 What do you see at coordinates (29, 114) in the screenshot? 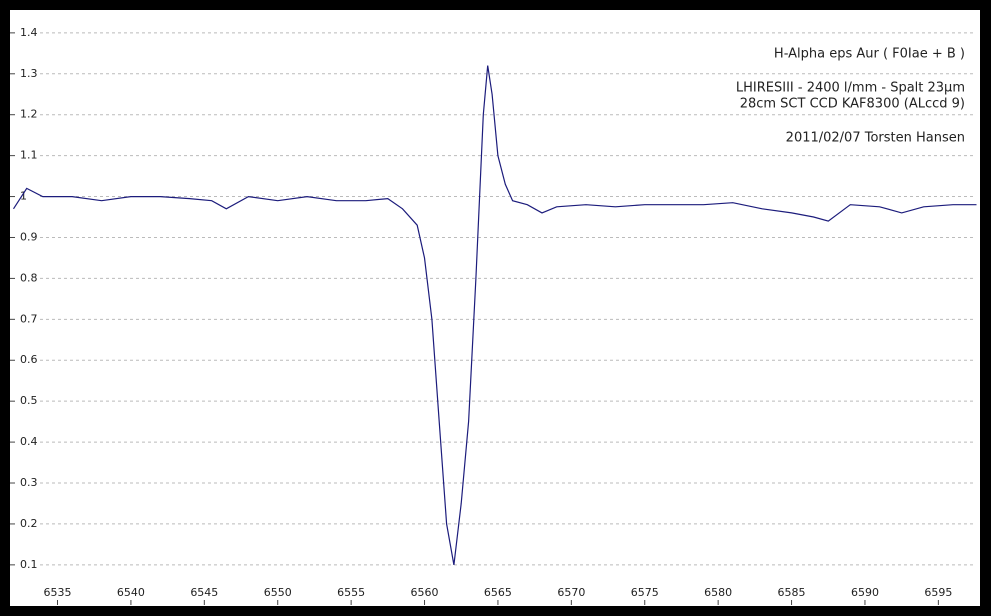
I see `y-tick-label: 1.2` at bounding box center [29, 114].